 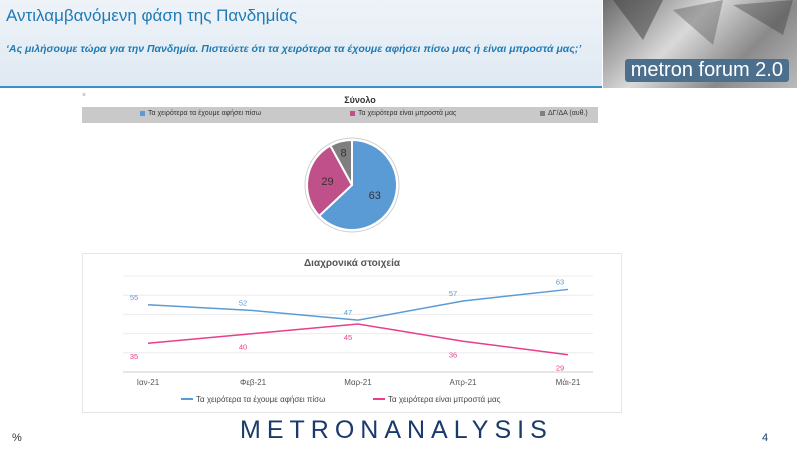 What do you see at coordinates (360, 100) in the screenshot?
I see `pie-title: Σύνολο` at bounding box center [360, 100].